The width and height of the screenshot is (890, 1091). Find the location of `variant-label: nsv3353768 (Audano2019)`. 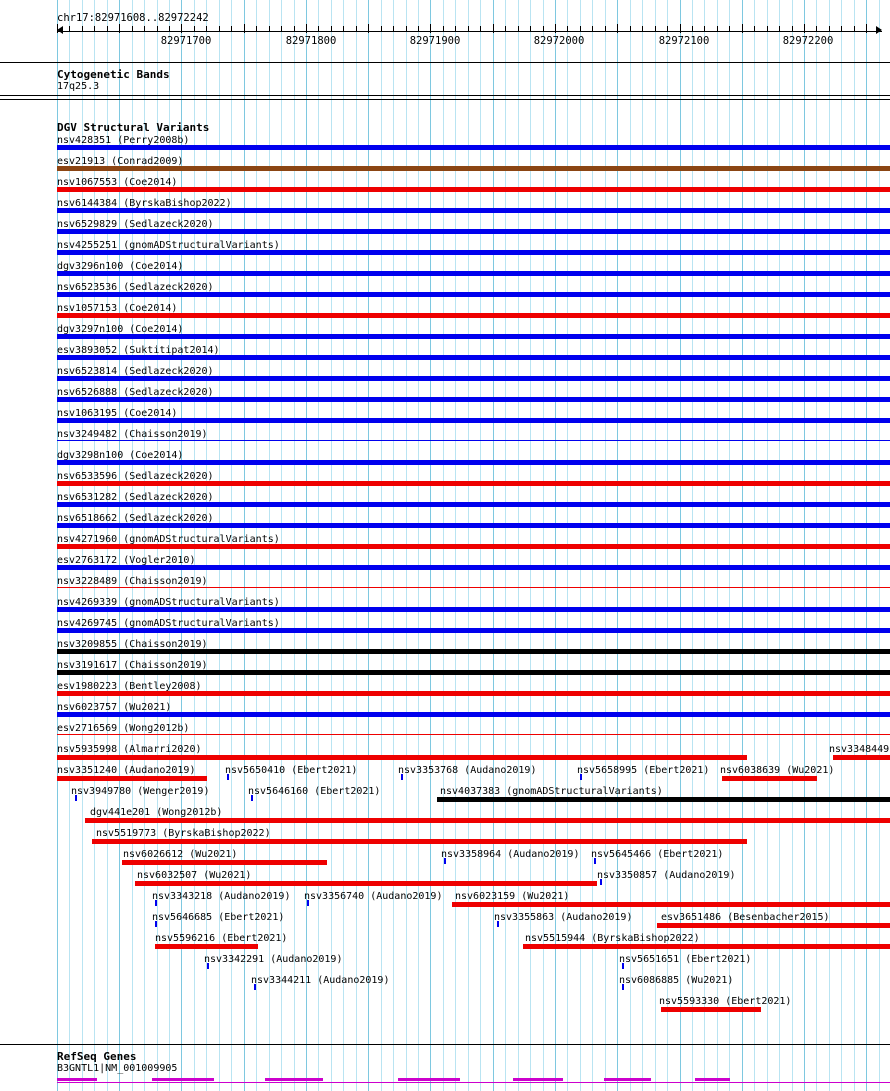

variant-label: nsv3353768 (Audano2019) is located at coordinates (467, 770).